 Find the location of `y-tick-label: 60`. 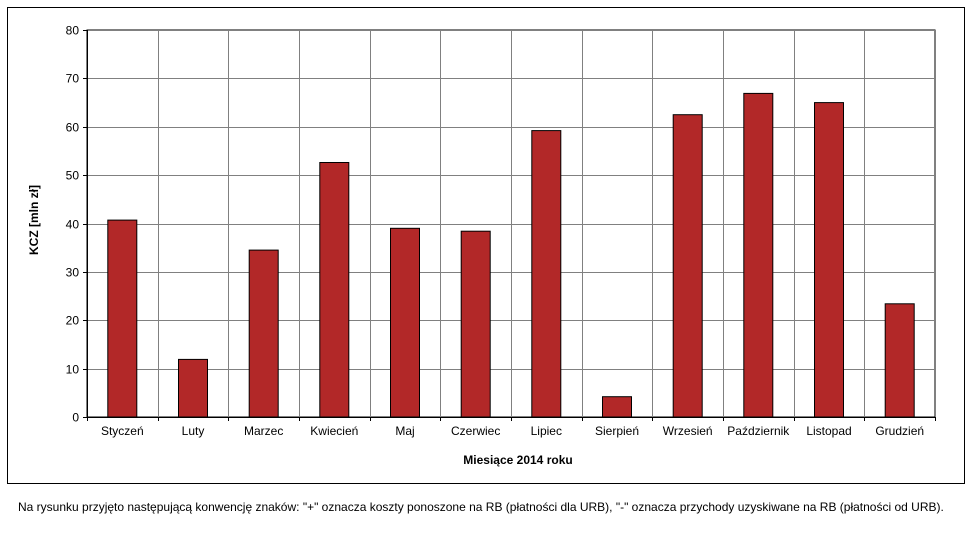

y-tick-label: 60 is located at coordinates (73, 128).